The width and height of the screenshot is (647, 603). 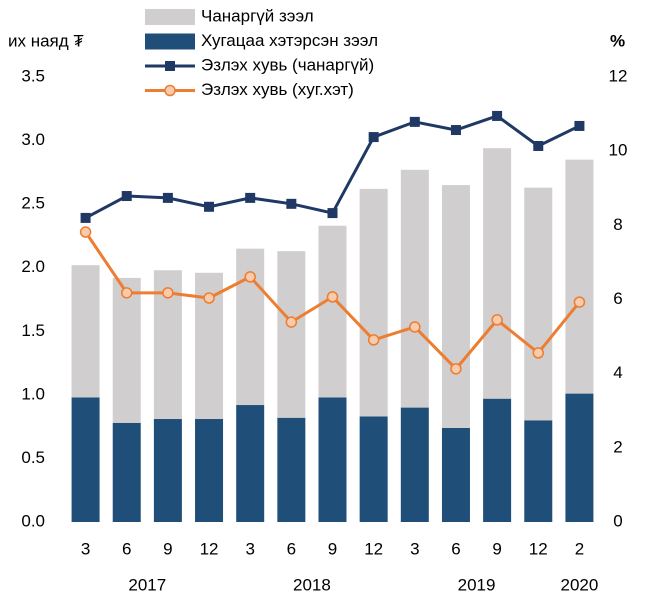 What do you see at coordinates (287, 64) in the screenshot?
I see `legend-label: Эзлэх хувь (чанаргүй)` at bounding box center [287, 64].